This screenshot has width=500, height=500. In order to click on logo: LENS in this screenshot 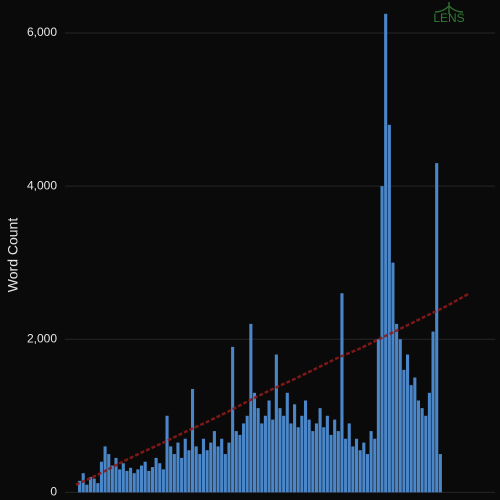, I will do `click(449, 13)`.